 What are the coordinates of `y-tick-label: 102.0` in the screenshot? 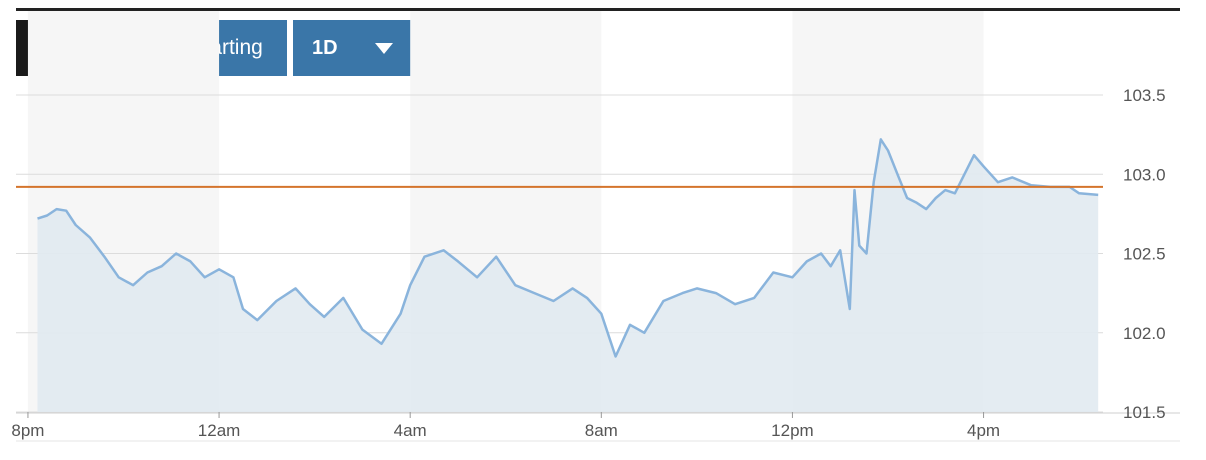 It's located at (1144, 333).